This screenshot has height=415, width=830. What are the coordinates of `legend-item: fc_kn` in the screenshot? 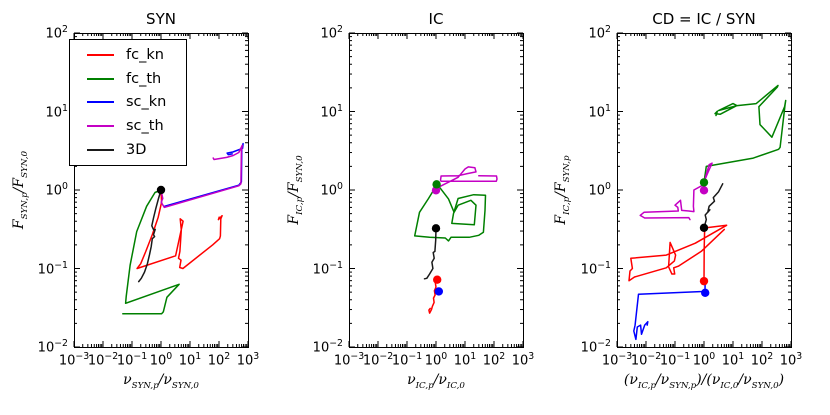 It's located at (128, 55).